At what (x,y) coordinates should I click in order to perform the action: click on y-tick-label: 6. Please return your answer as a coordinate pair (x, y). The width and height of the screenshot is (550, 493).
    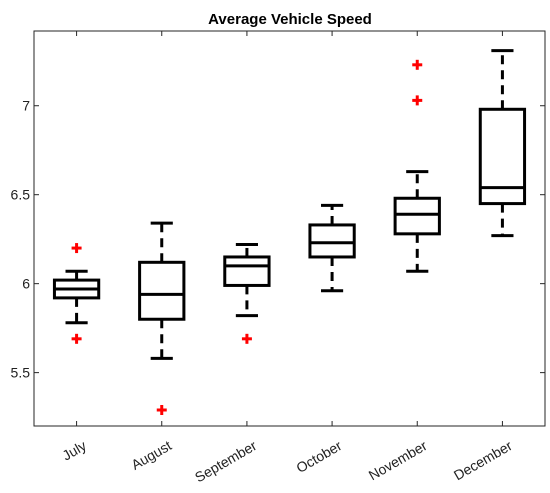
    Looking at the image, I should click on (26, 284).